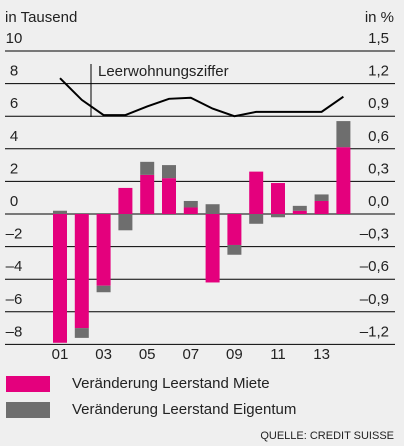 This screenshot has height=446, width=404. Describe the element at coordinates (378, 136) in the screenshot. I see `y2-tick-label: 0,6` at that location.